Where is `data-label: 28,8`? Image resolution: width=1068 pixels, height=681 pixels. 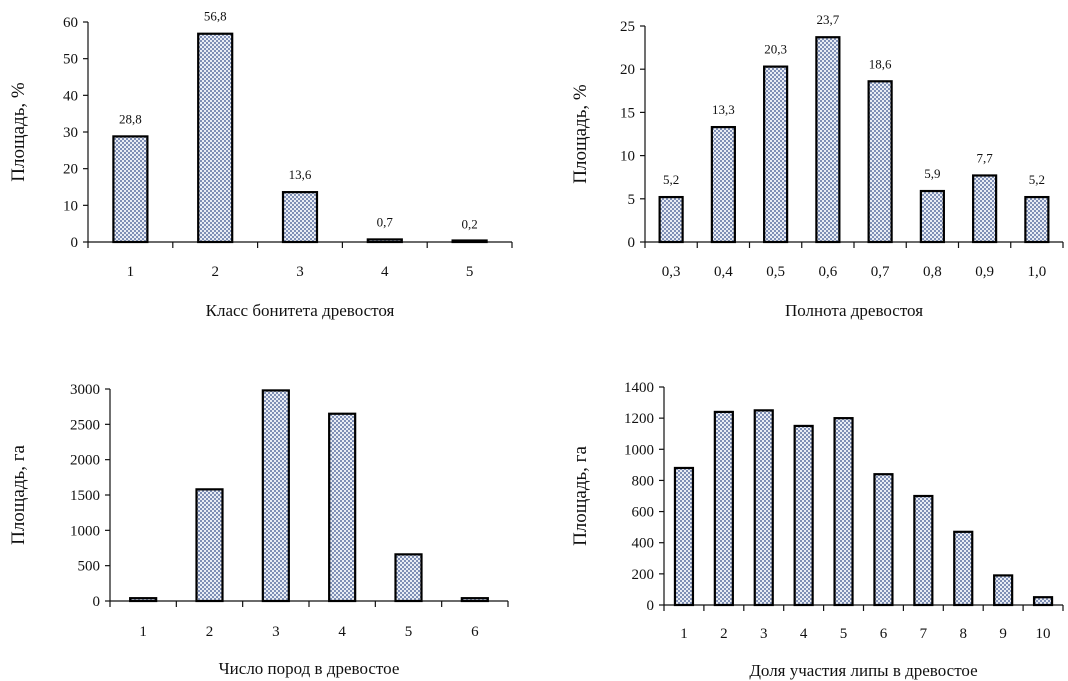 data-label: 28,8 is located at coordinates (130, 118).